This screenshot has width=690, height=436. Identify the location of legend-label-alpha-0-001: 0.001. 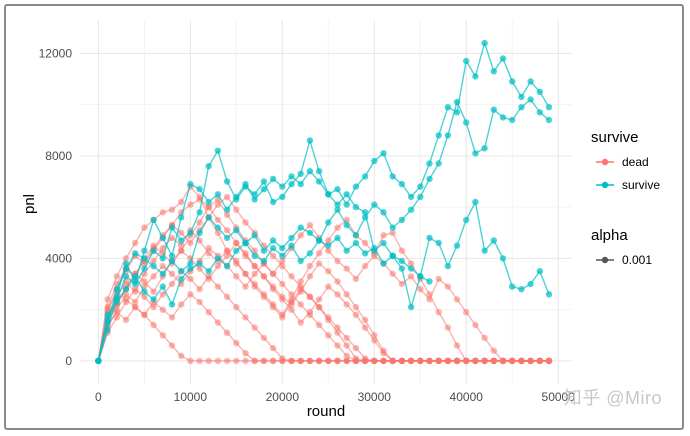
(637, 260).